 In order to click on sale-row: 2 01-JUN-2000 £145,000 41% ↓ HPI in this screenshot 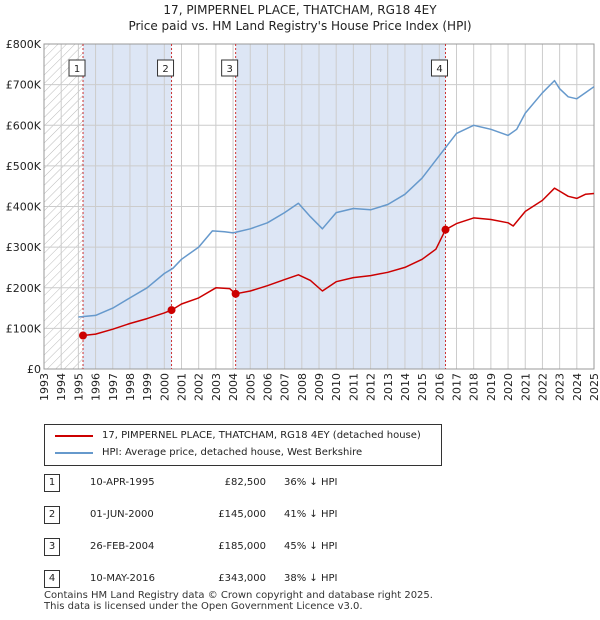, I will do `click(244, 515)`.